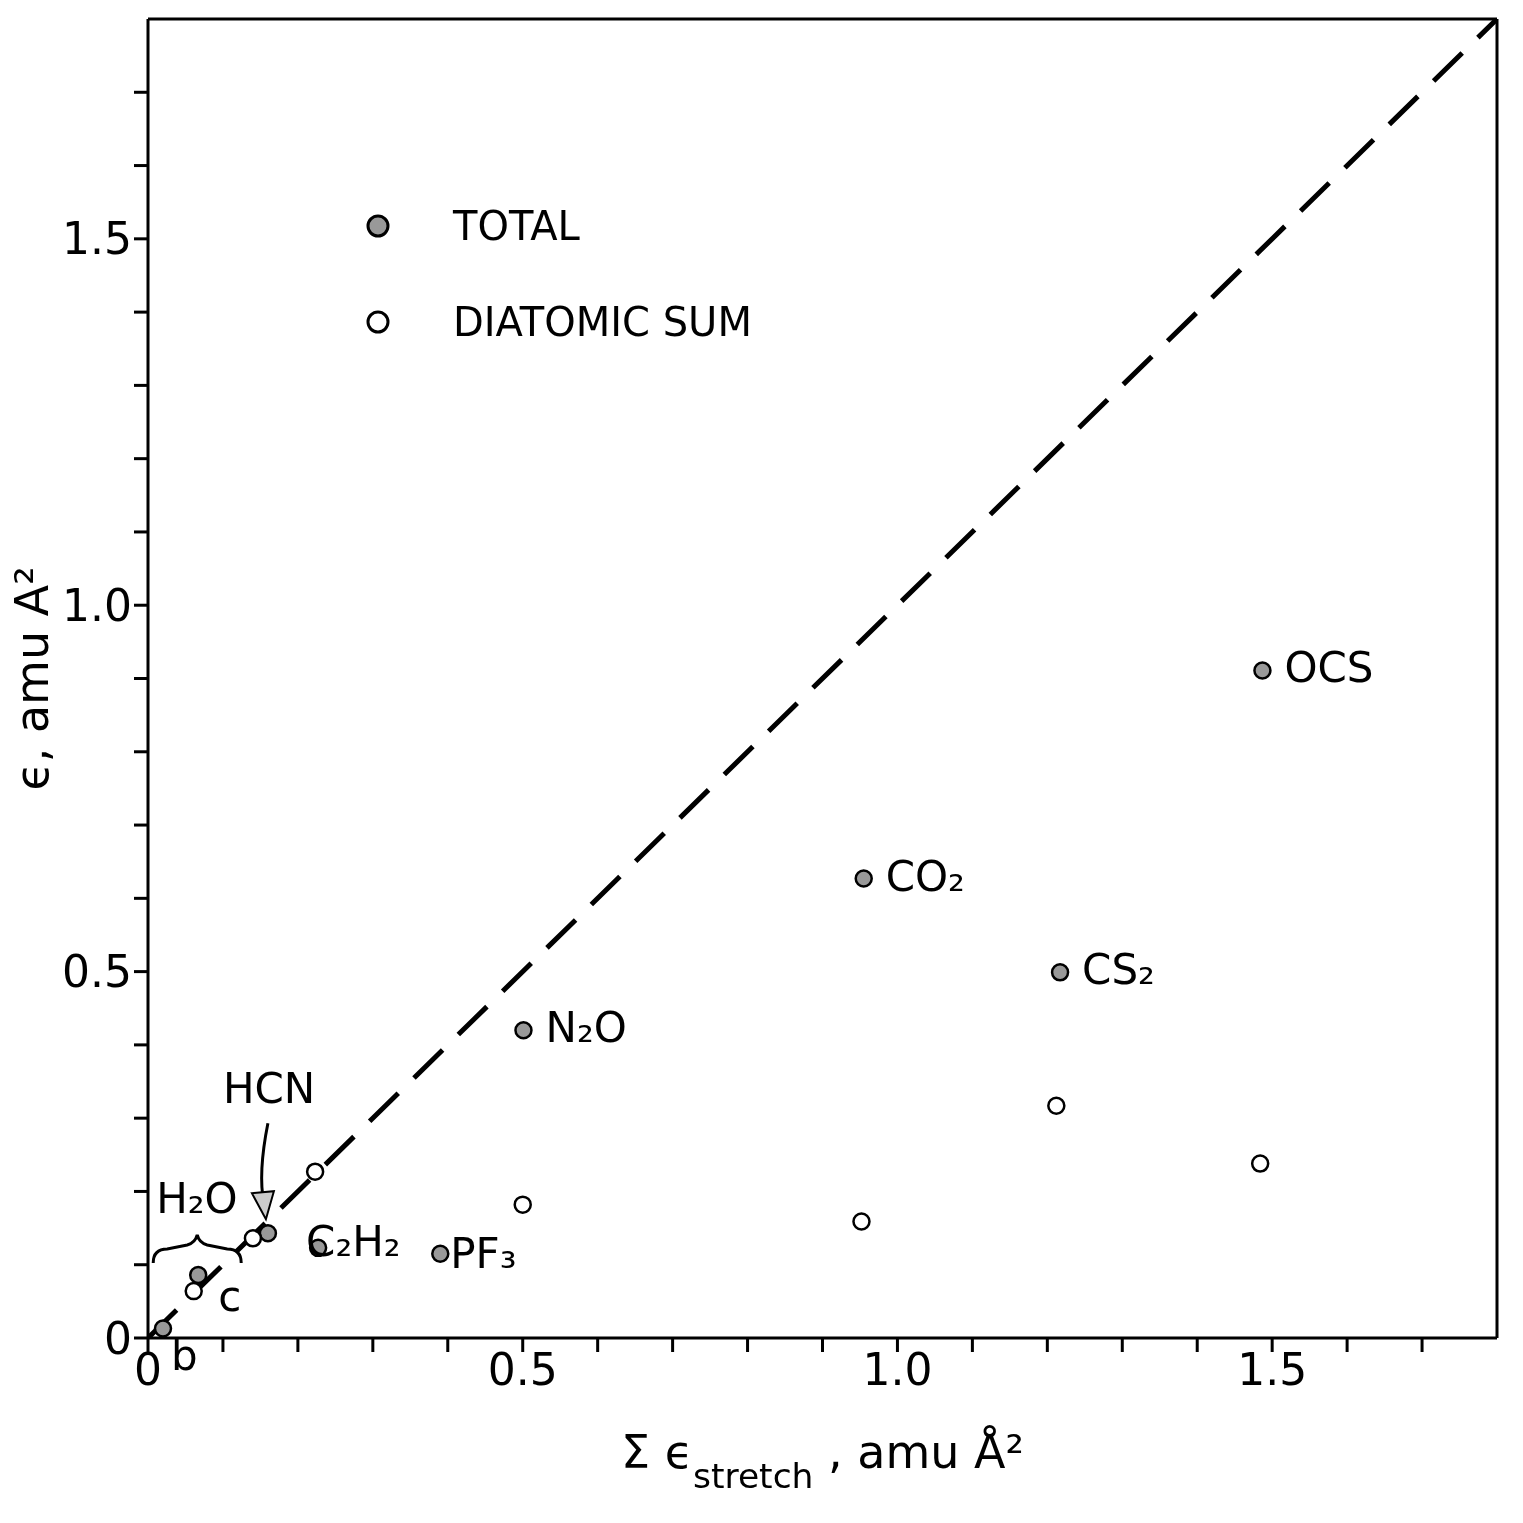 Image resolution: width=1523 pixels, height=1523 pixels. What do you see at coordinates (97, 972) in the screenshot?
I see `y-tick-label: 0.5` at bounding box center [97, 972].